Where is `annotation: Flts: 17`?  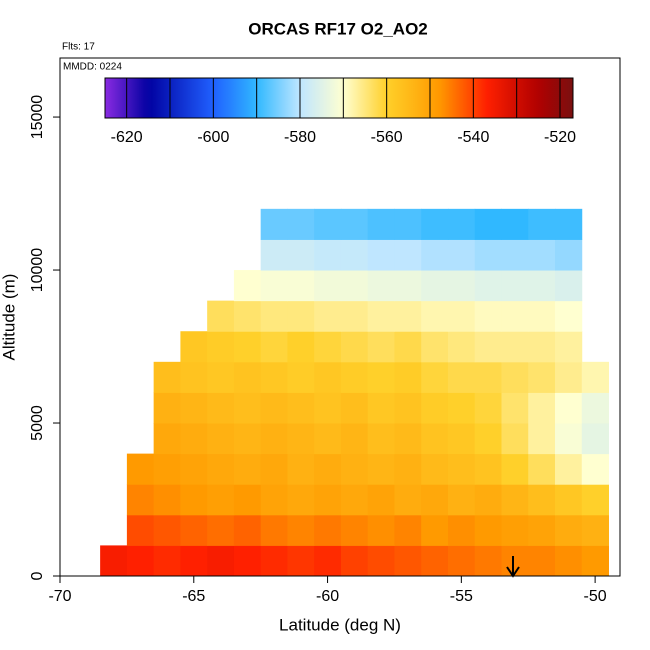 annotation: Flts: 17 is located at coordinates (78, 47).